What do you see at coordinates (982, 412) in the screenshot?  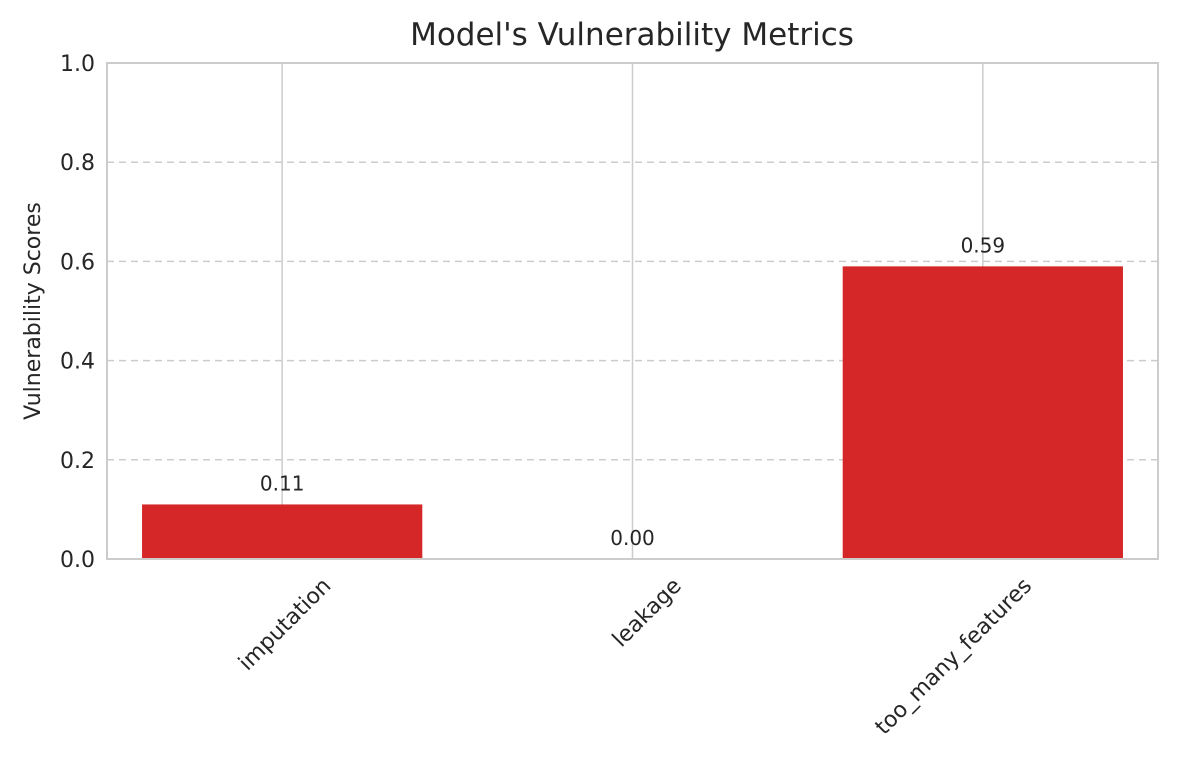 I see `bar-too_many_features` at bounding box center [982, 412].